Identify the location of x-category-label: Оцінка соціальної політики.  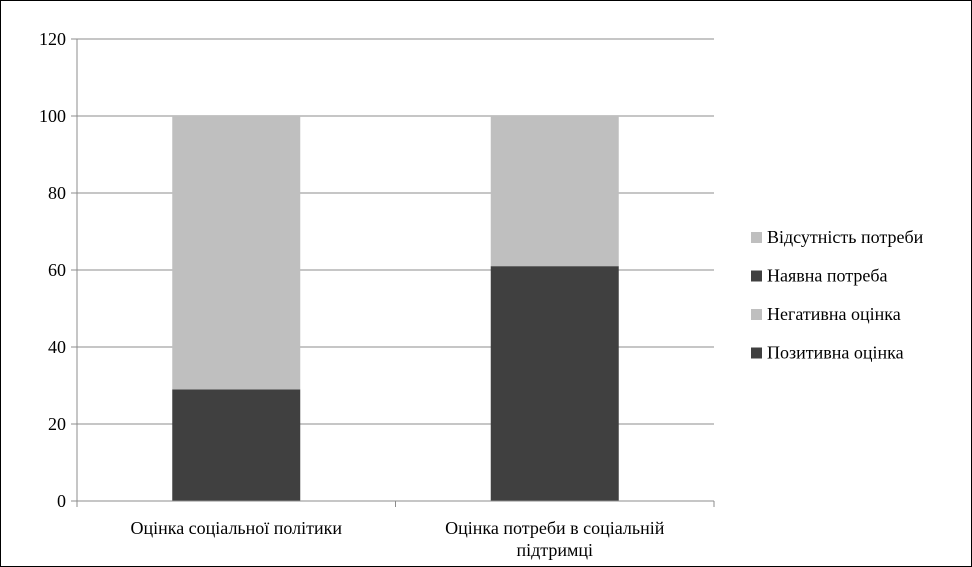
(236, 528).